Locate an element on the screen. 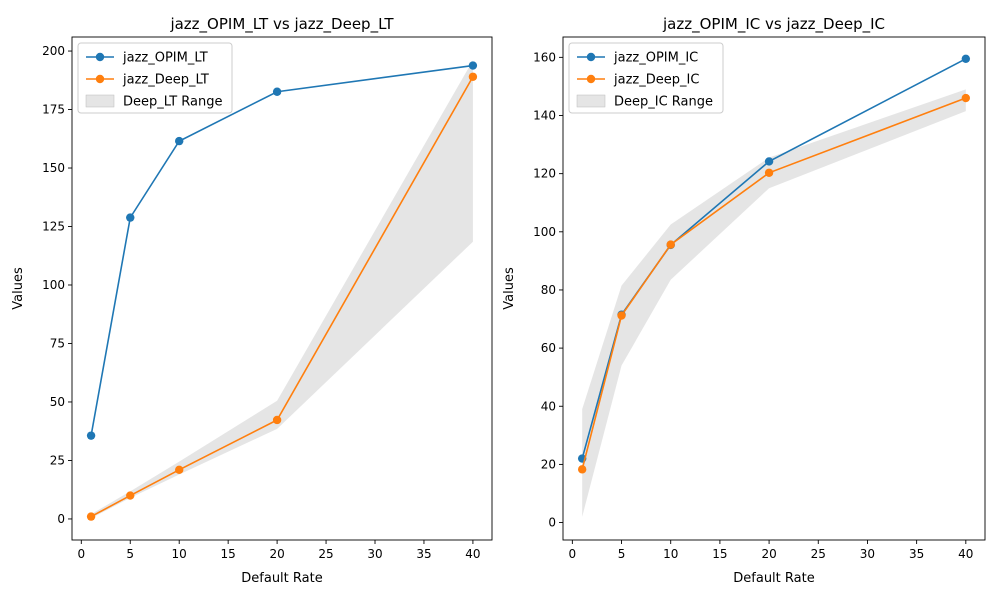 The width and height of the screenshot is (1000, 600). chart-title: jazz_OPIM_LT vs jazz_Deep_LT is located at coordinates (281, 24).